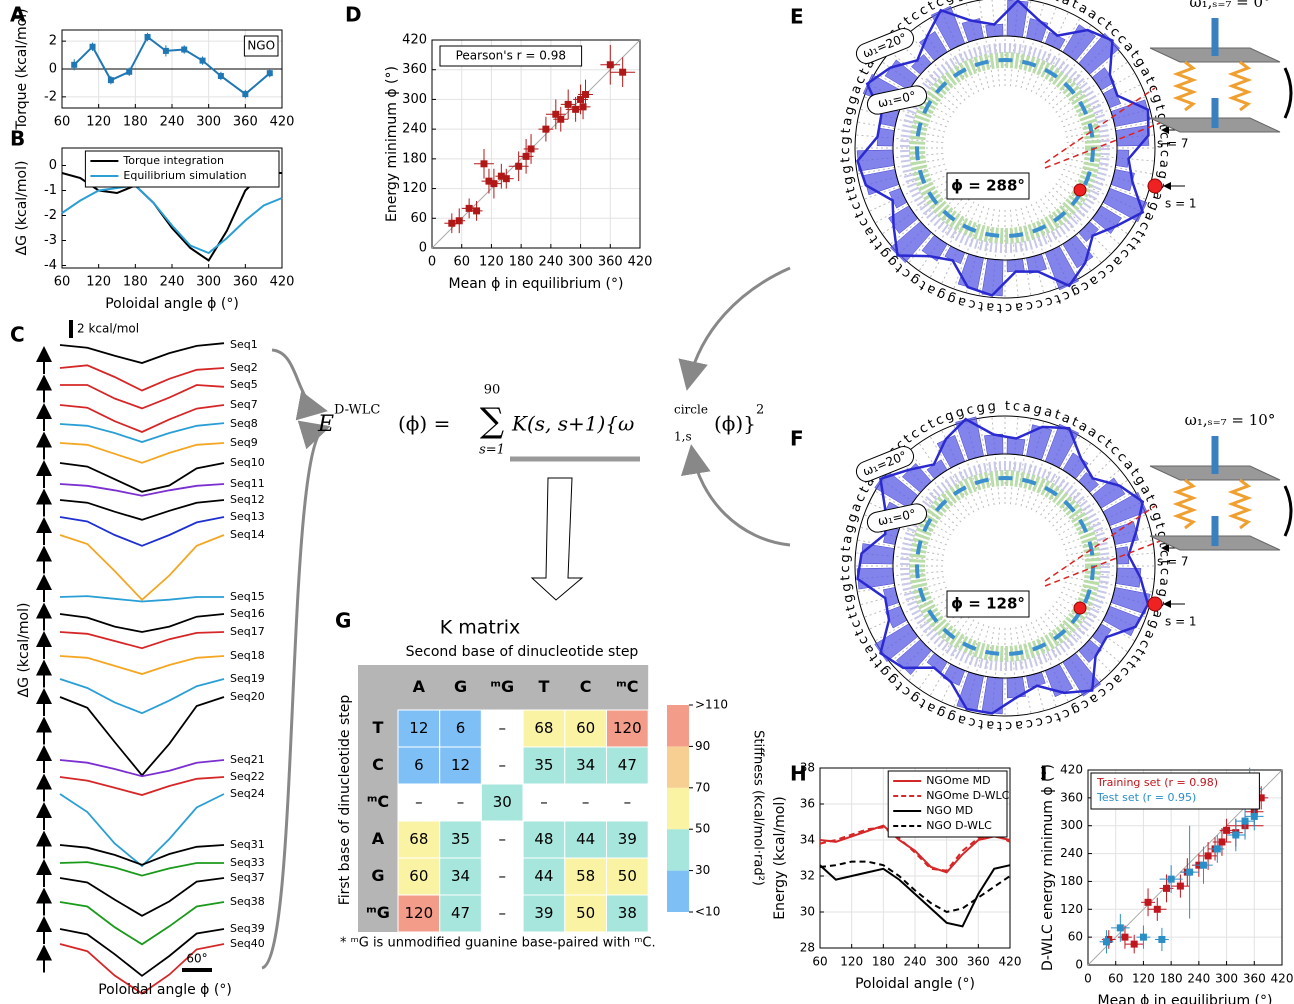 This screenshot has width=1294, height=1004. What do you see at coordinates (296, 695) in the screenshot?
I see `connector-arrow` at bounding box center [296, 695].